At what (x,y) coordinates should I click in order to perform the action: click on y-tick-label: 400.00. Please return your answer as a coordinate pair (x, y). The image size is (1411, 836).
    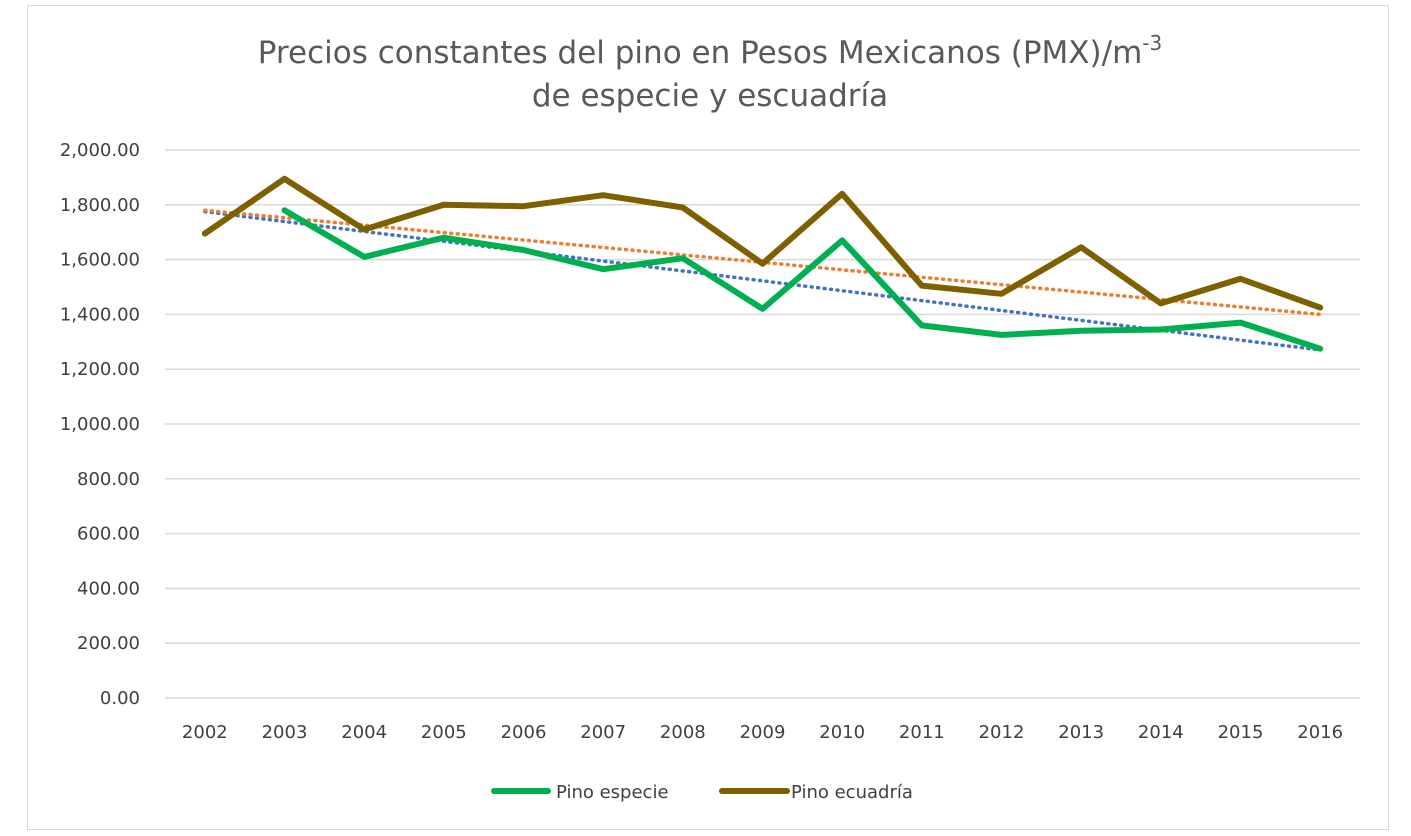
    Looking at the image, I should click on (108, 588).